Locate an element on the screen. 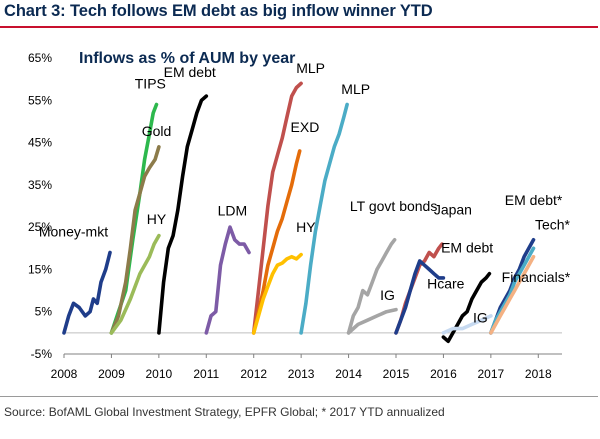 The image size is (600, 439). series-label: Japan is located at coordinates (453, 209).